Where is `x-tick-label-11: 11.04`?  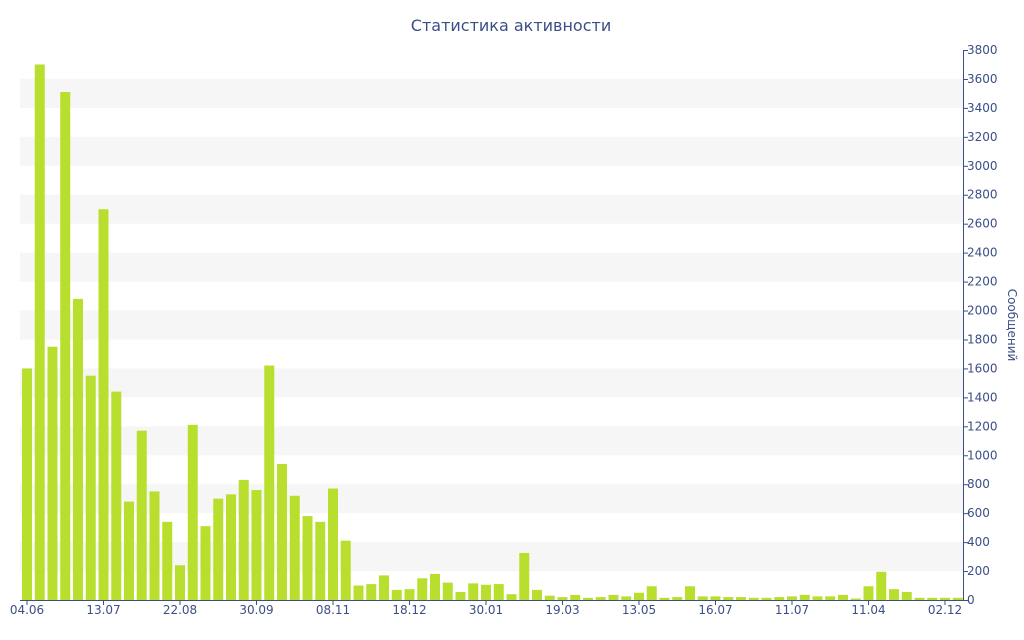
x-tick-label-11: 11.04 is located at coordinates (868, 610).